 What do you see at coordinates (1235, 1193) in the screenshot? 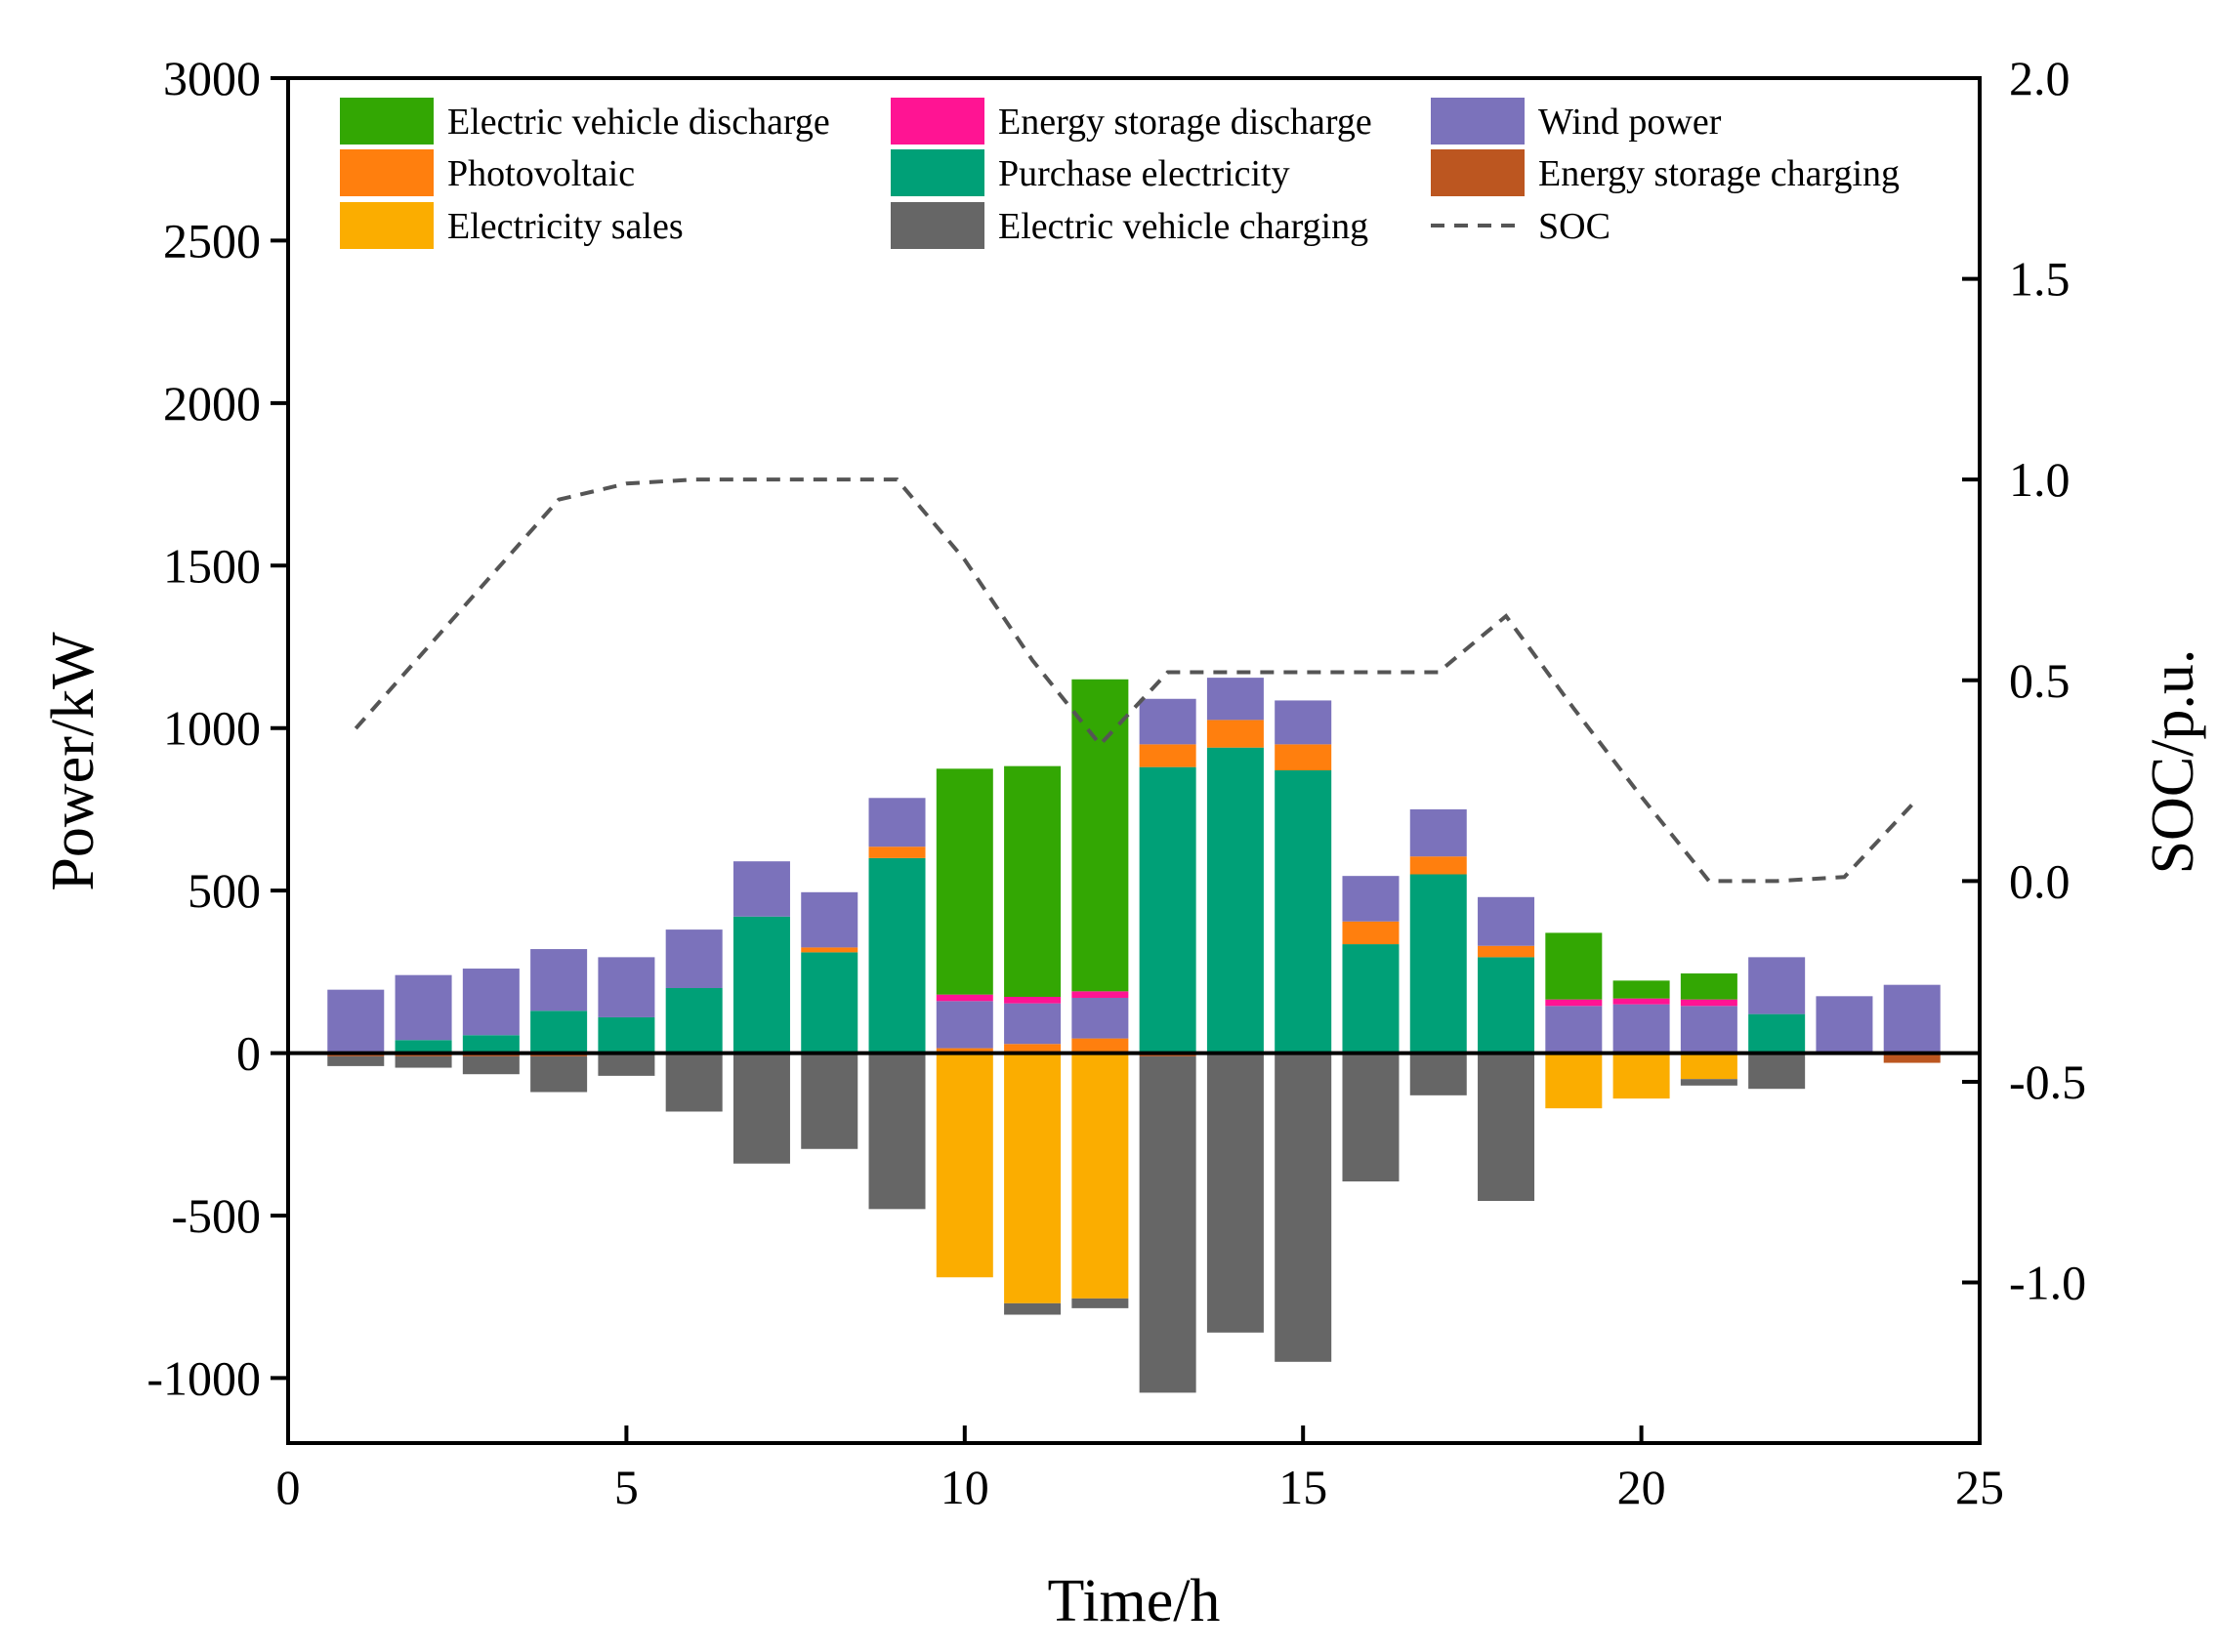
I see `bar-electric-vehicle-charging-h14` at bounding box center [1235, 1193].